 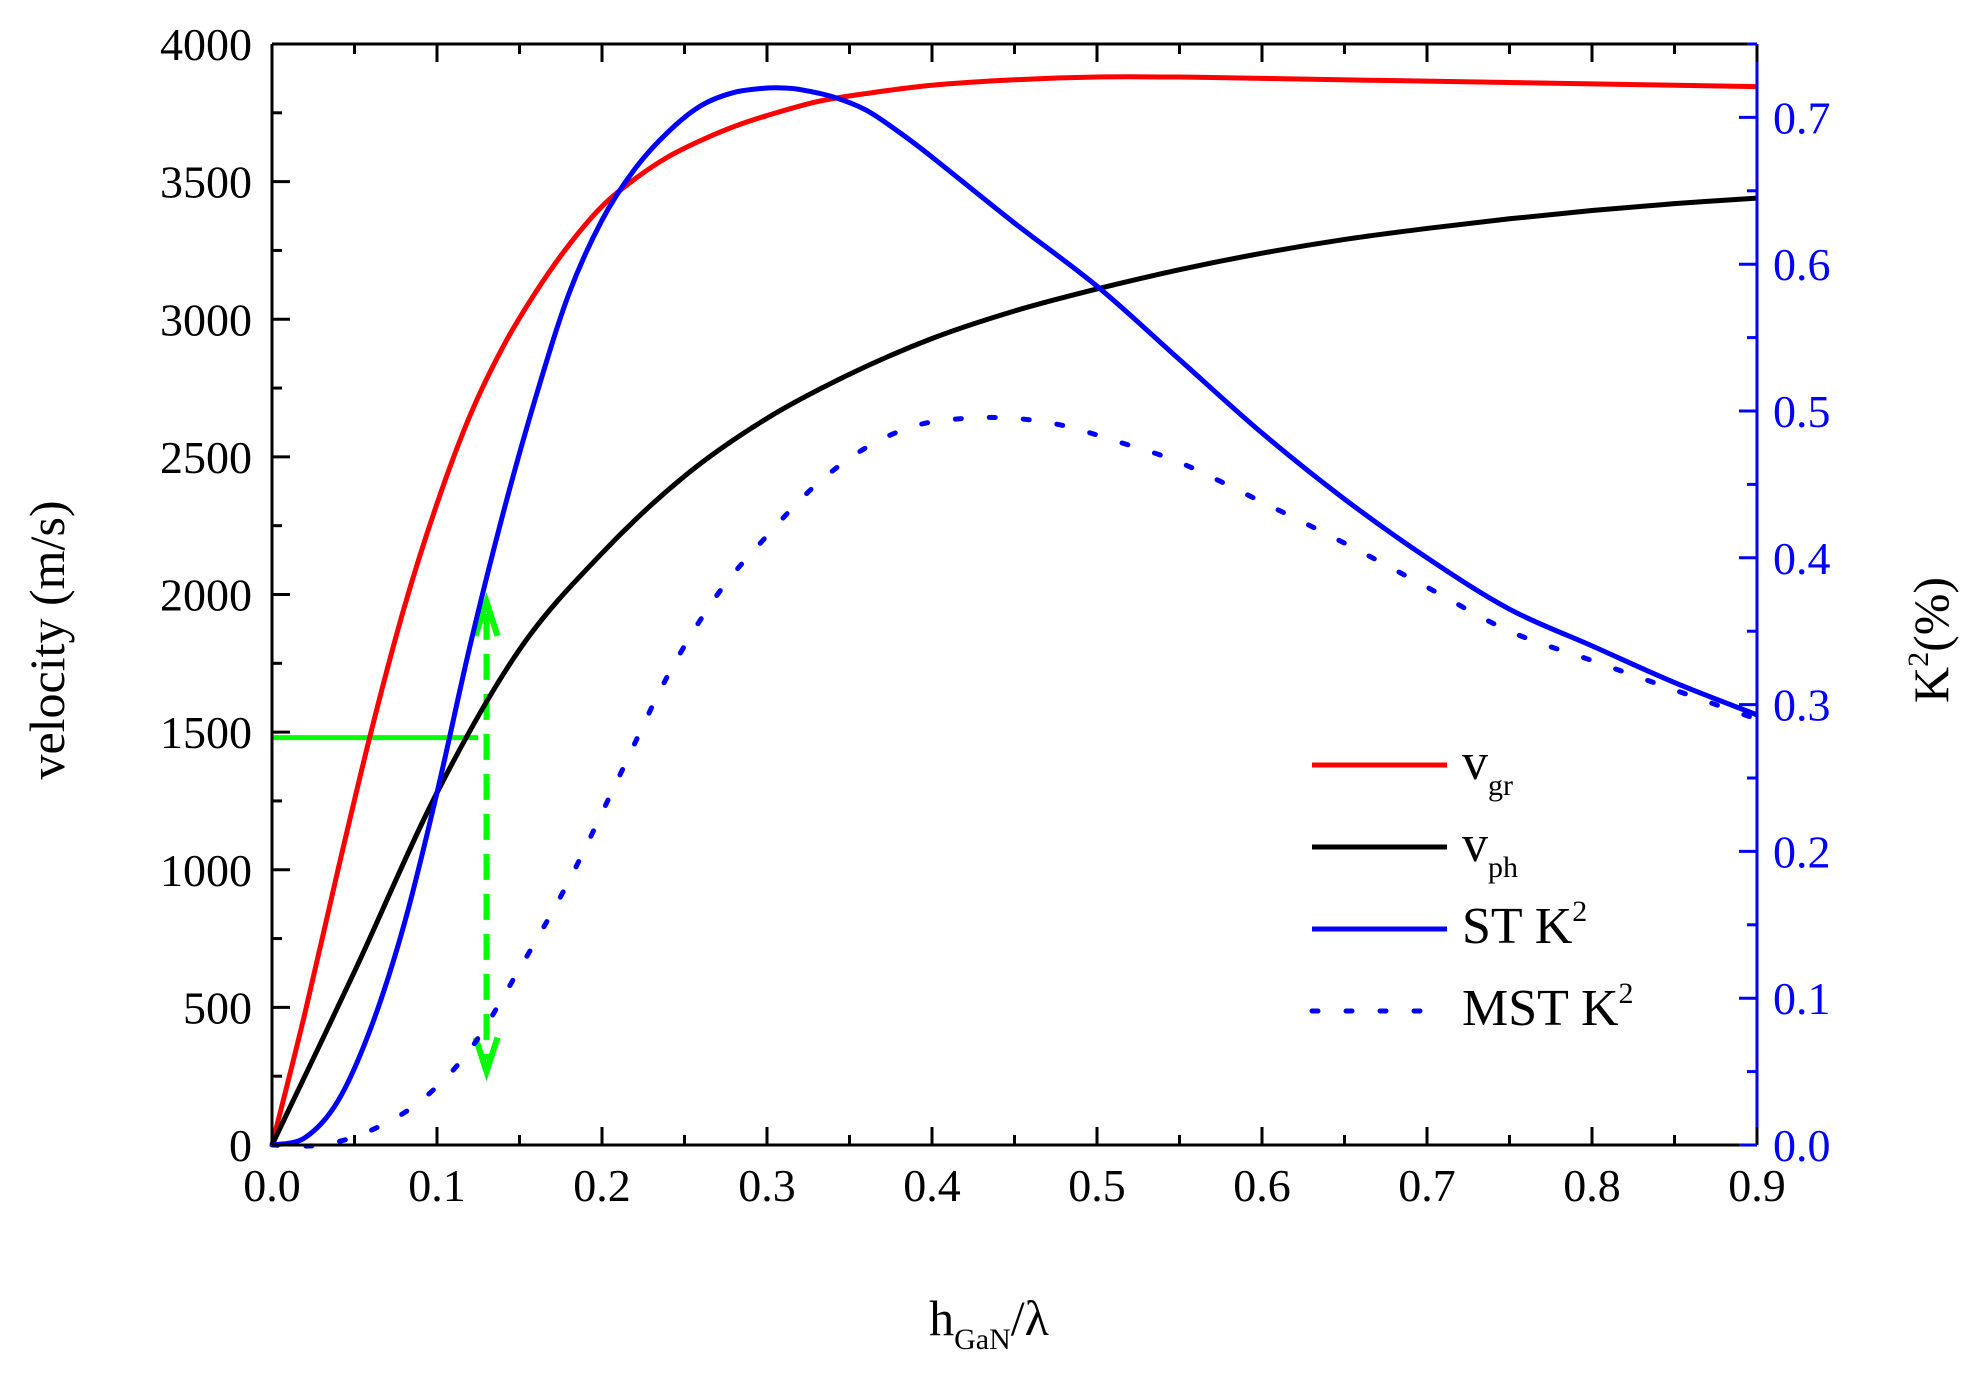 I want to click on legend-label: vph, so click(x=1490, y=850).